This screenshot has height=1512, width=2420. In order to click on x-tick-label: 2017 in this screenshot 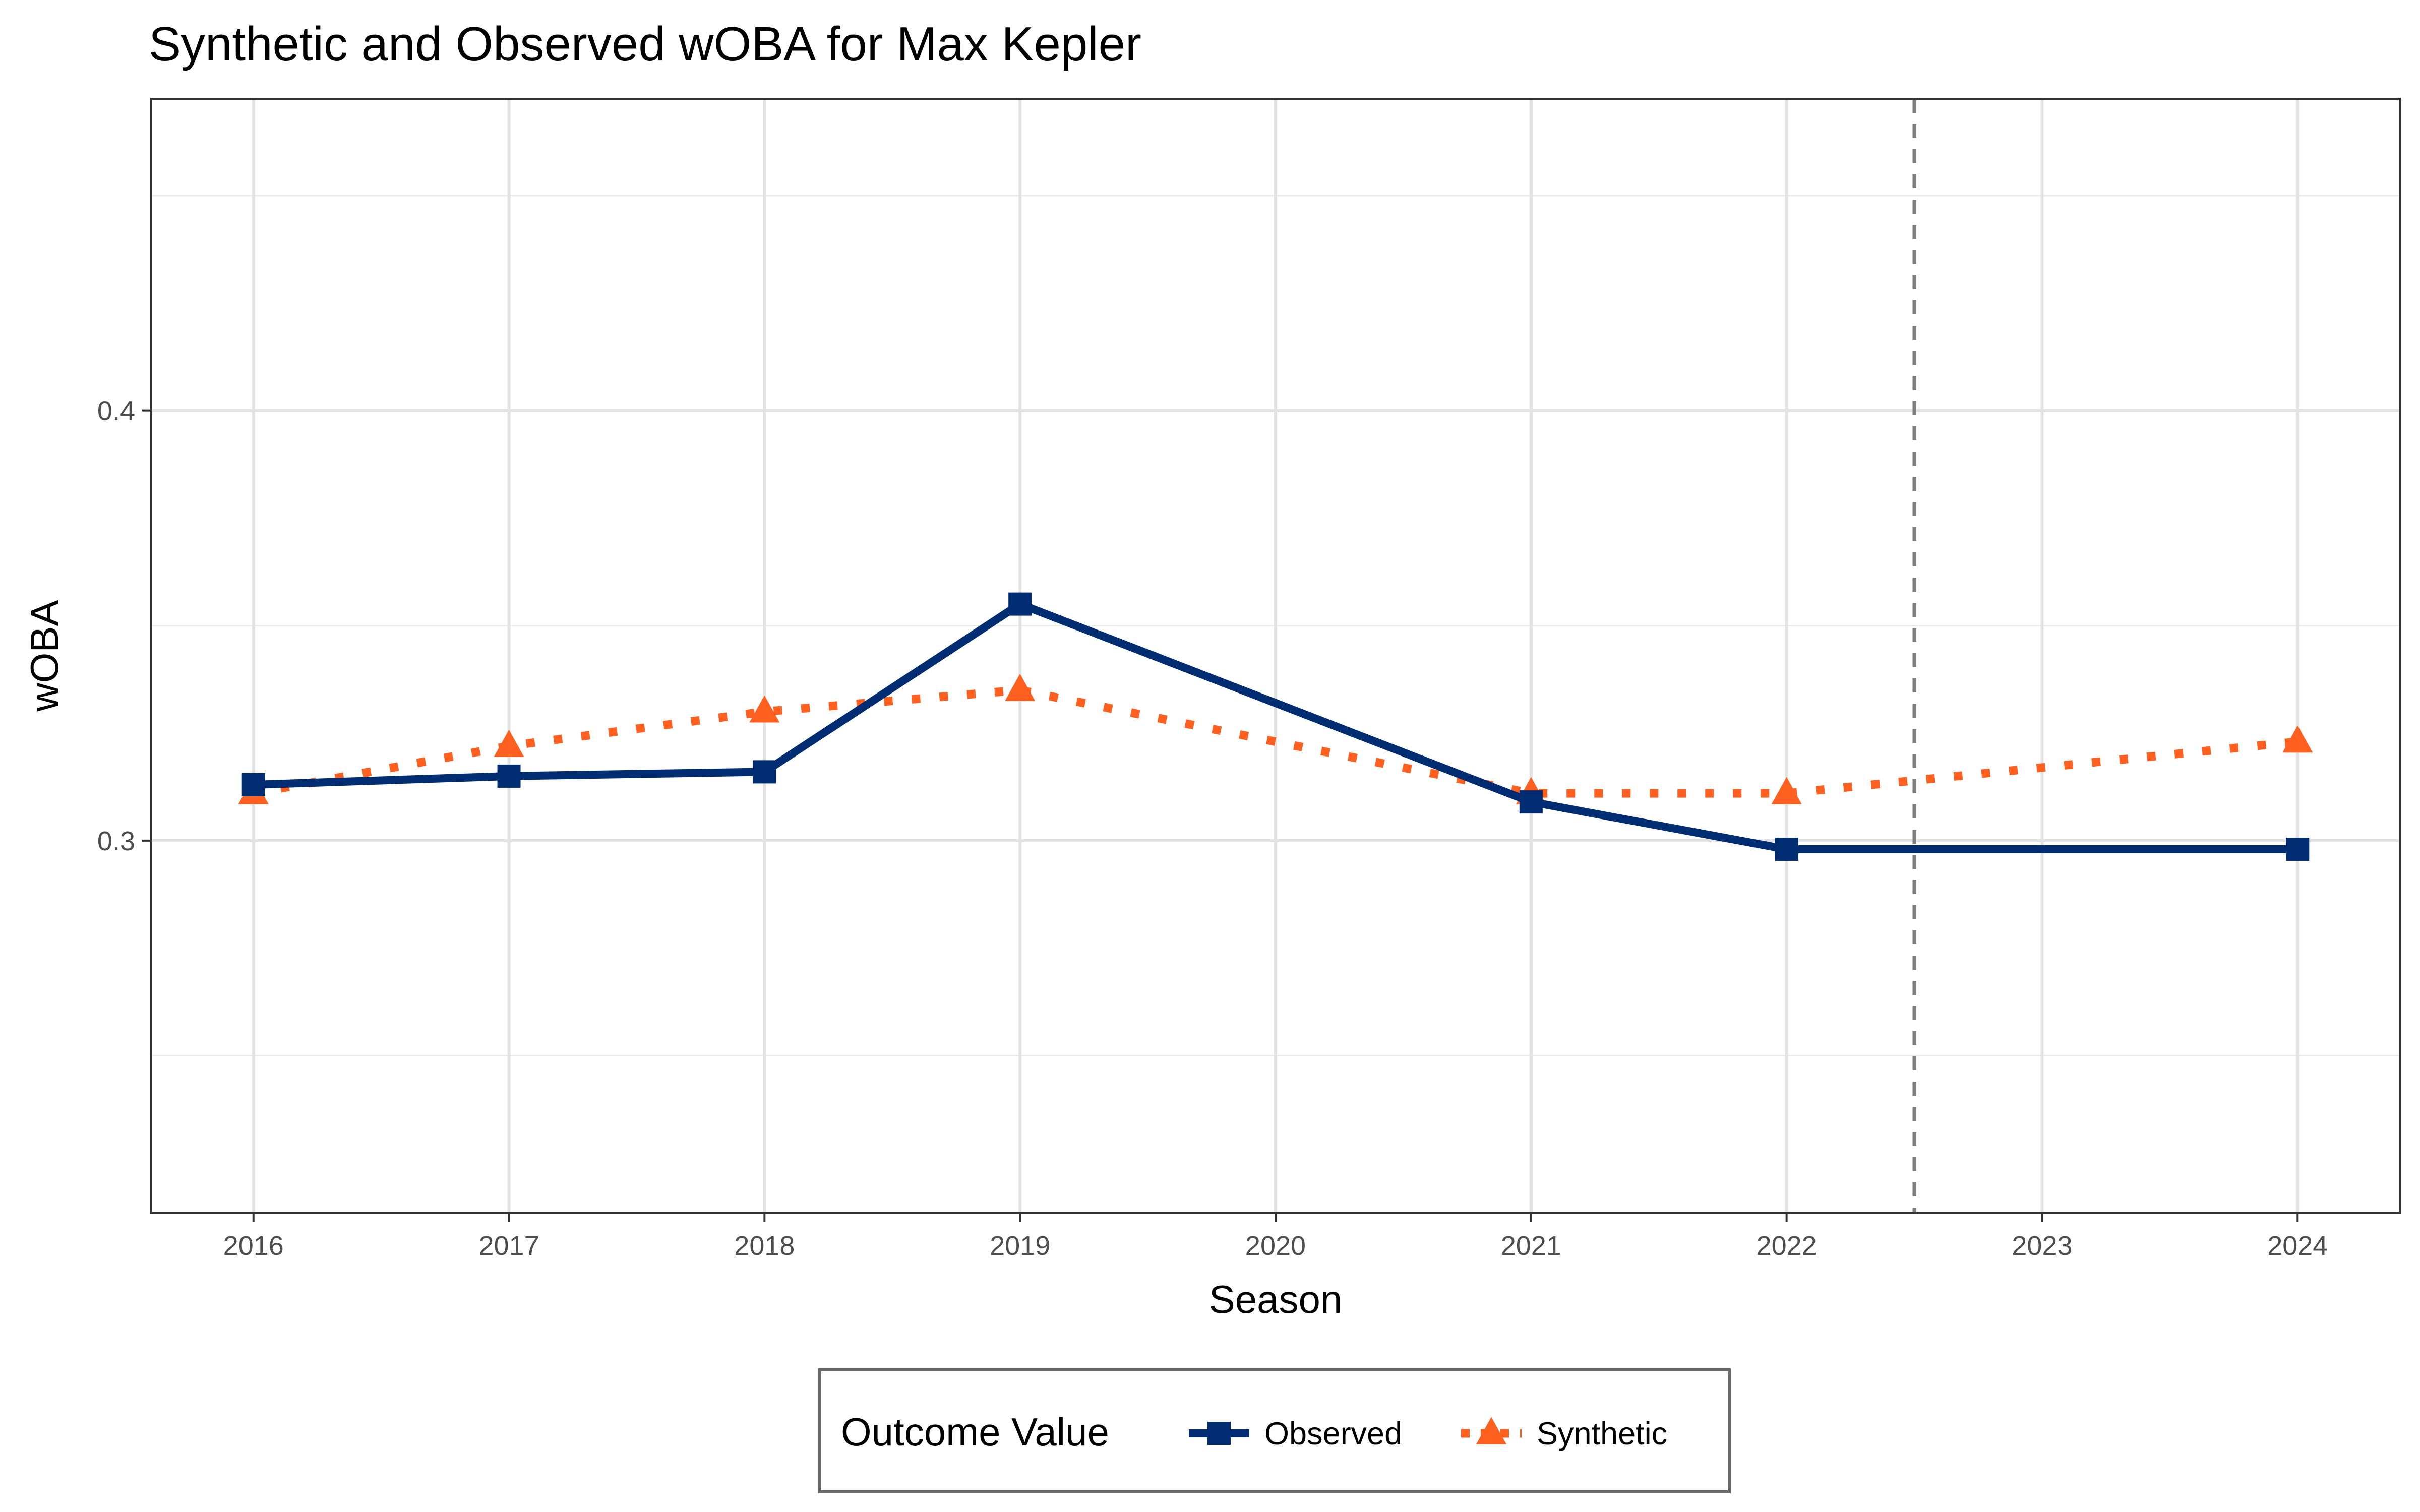, I will do `click(508, 1246)`.